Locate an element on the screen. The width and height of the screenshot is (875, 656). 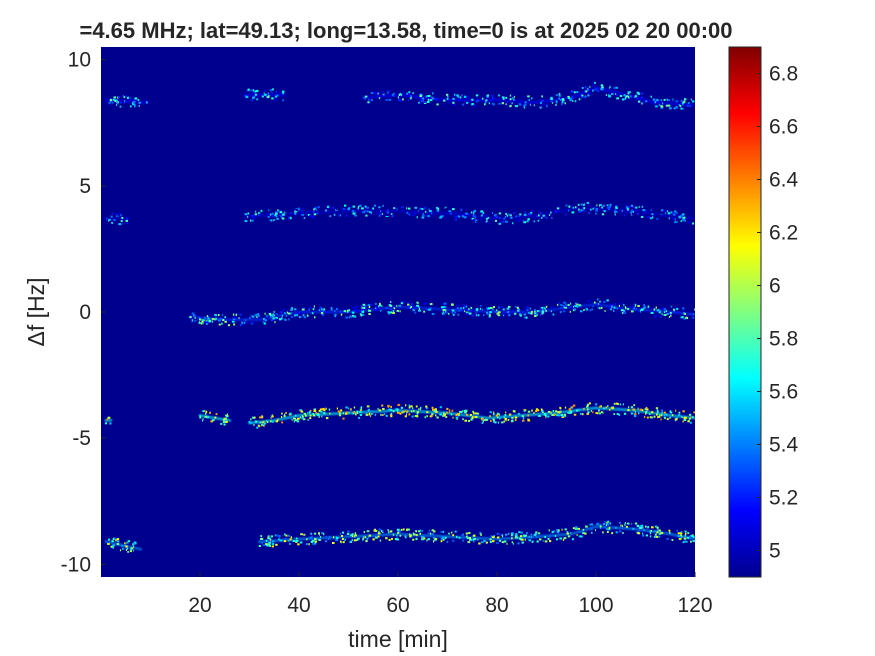
y-tick-label: 0 is located at coordinates (85, 312).